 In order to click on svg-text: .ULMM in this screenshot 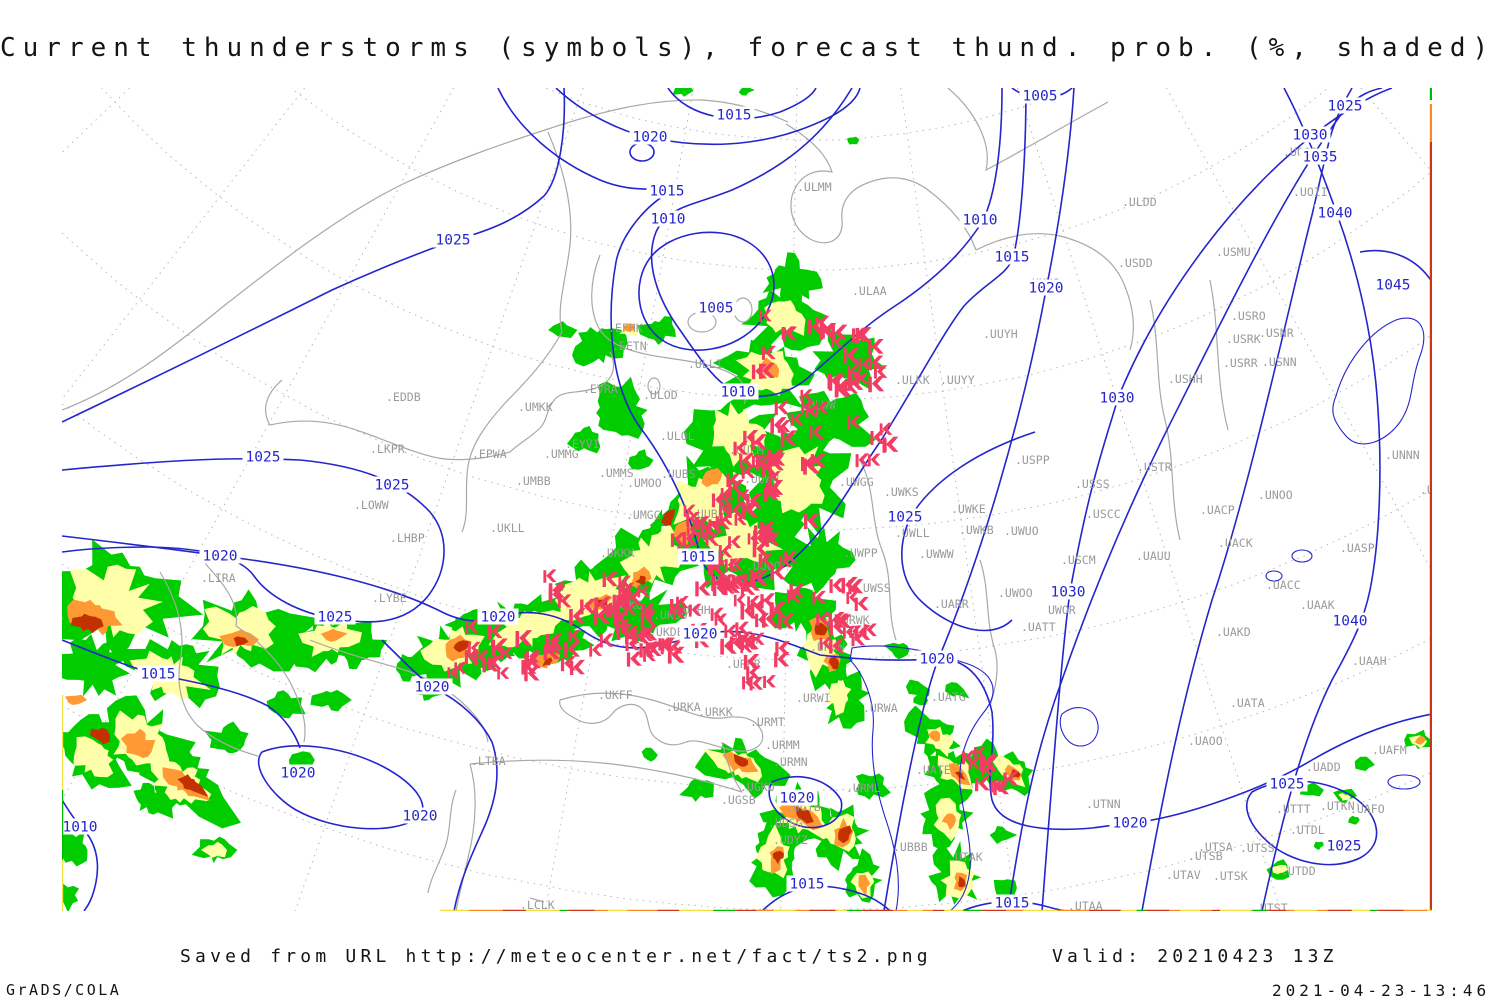, I will do `click(814, 187)`.